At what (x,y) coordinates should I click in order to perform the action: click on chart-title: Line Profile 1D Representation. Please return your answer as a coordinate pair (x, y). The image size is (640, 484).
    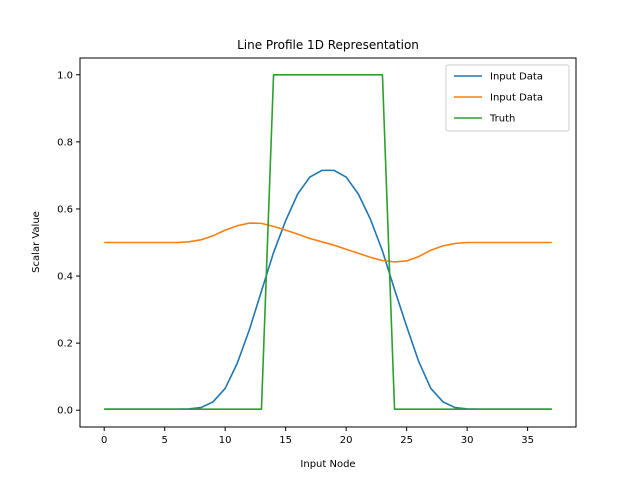
    Looking at the image, I should click on (328, 45).